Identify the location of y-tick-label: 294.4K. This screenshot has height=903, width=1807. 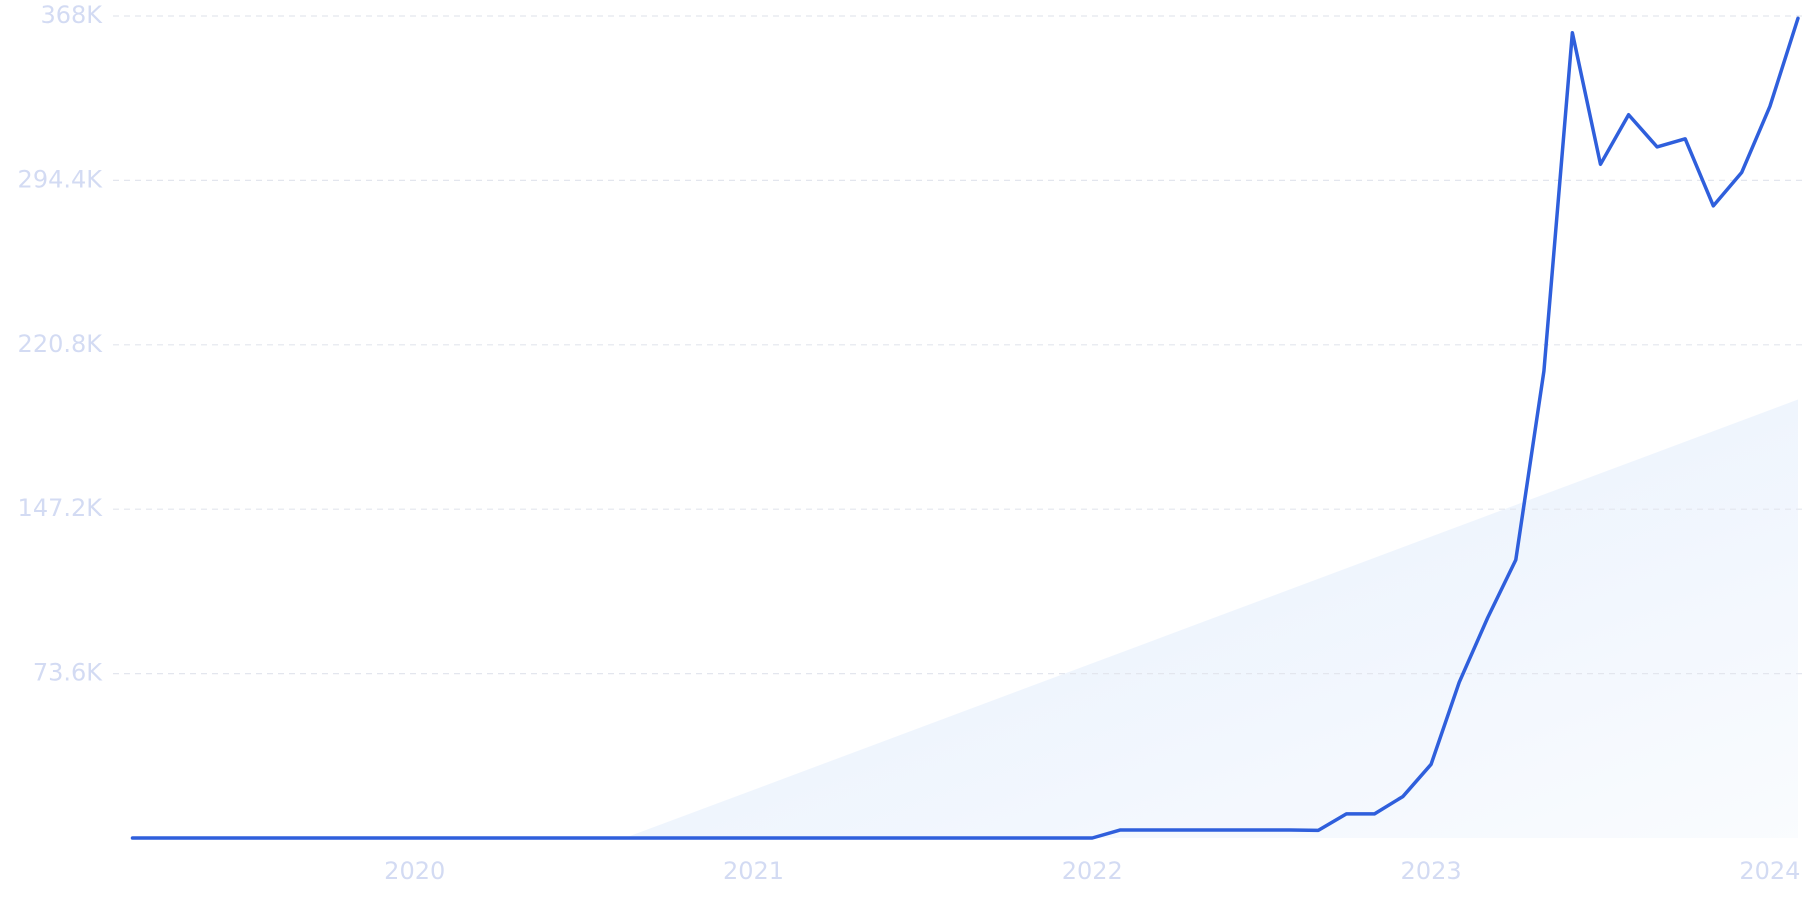
(61, 179).